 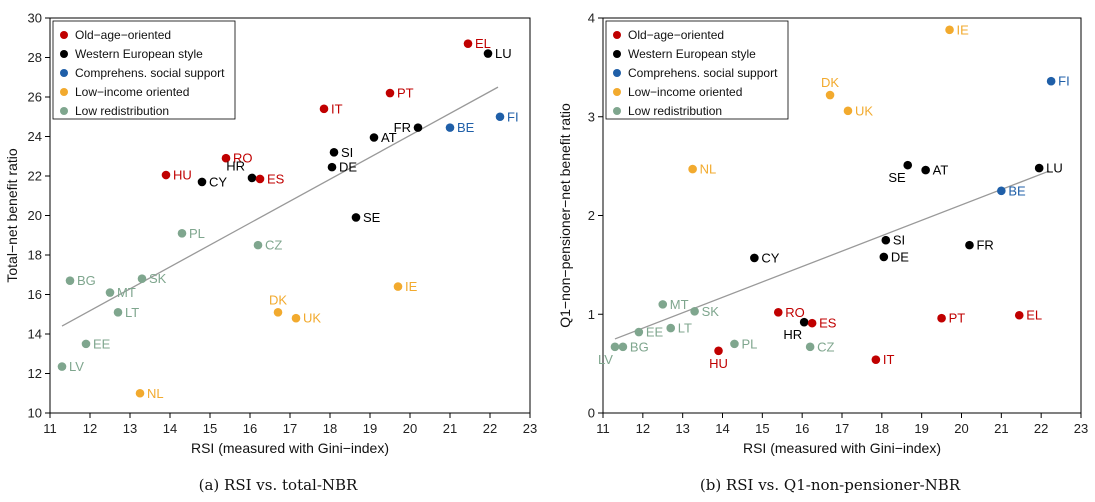 I want to click on y-tick-label: 1, so click(x=591, y=314).